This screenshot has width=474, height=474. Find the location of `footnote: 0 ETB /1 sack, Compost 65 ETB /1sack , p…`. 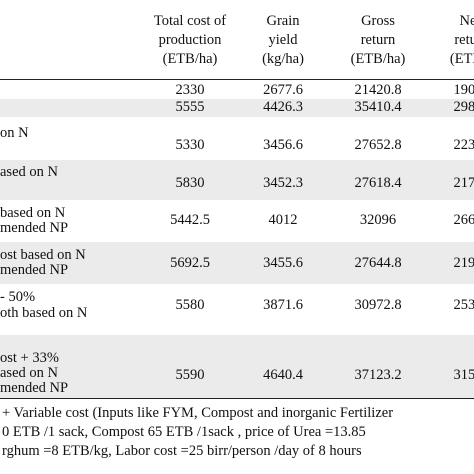

footnote: 0 ETB /1 sack, Compost 65 ETB /1sack , p… is located at coordinates (184, 431).